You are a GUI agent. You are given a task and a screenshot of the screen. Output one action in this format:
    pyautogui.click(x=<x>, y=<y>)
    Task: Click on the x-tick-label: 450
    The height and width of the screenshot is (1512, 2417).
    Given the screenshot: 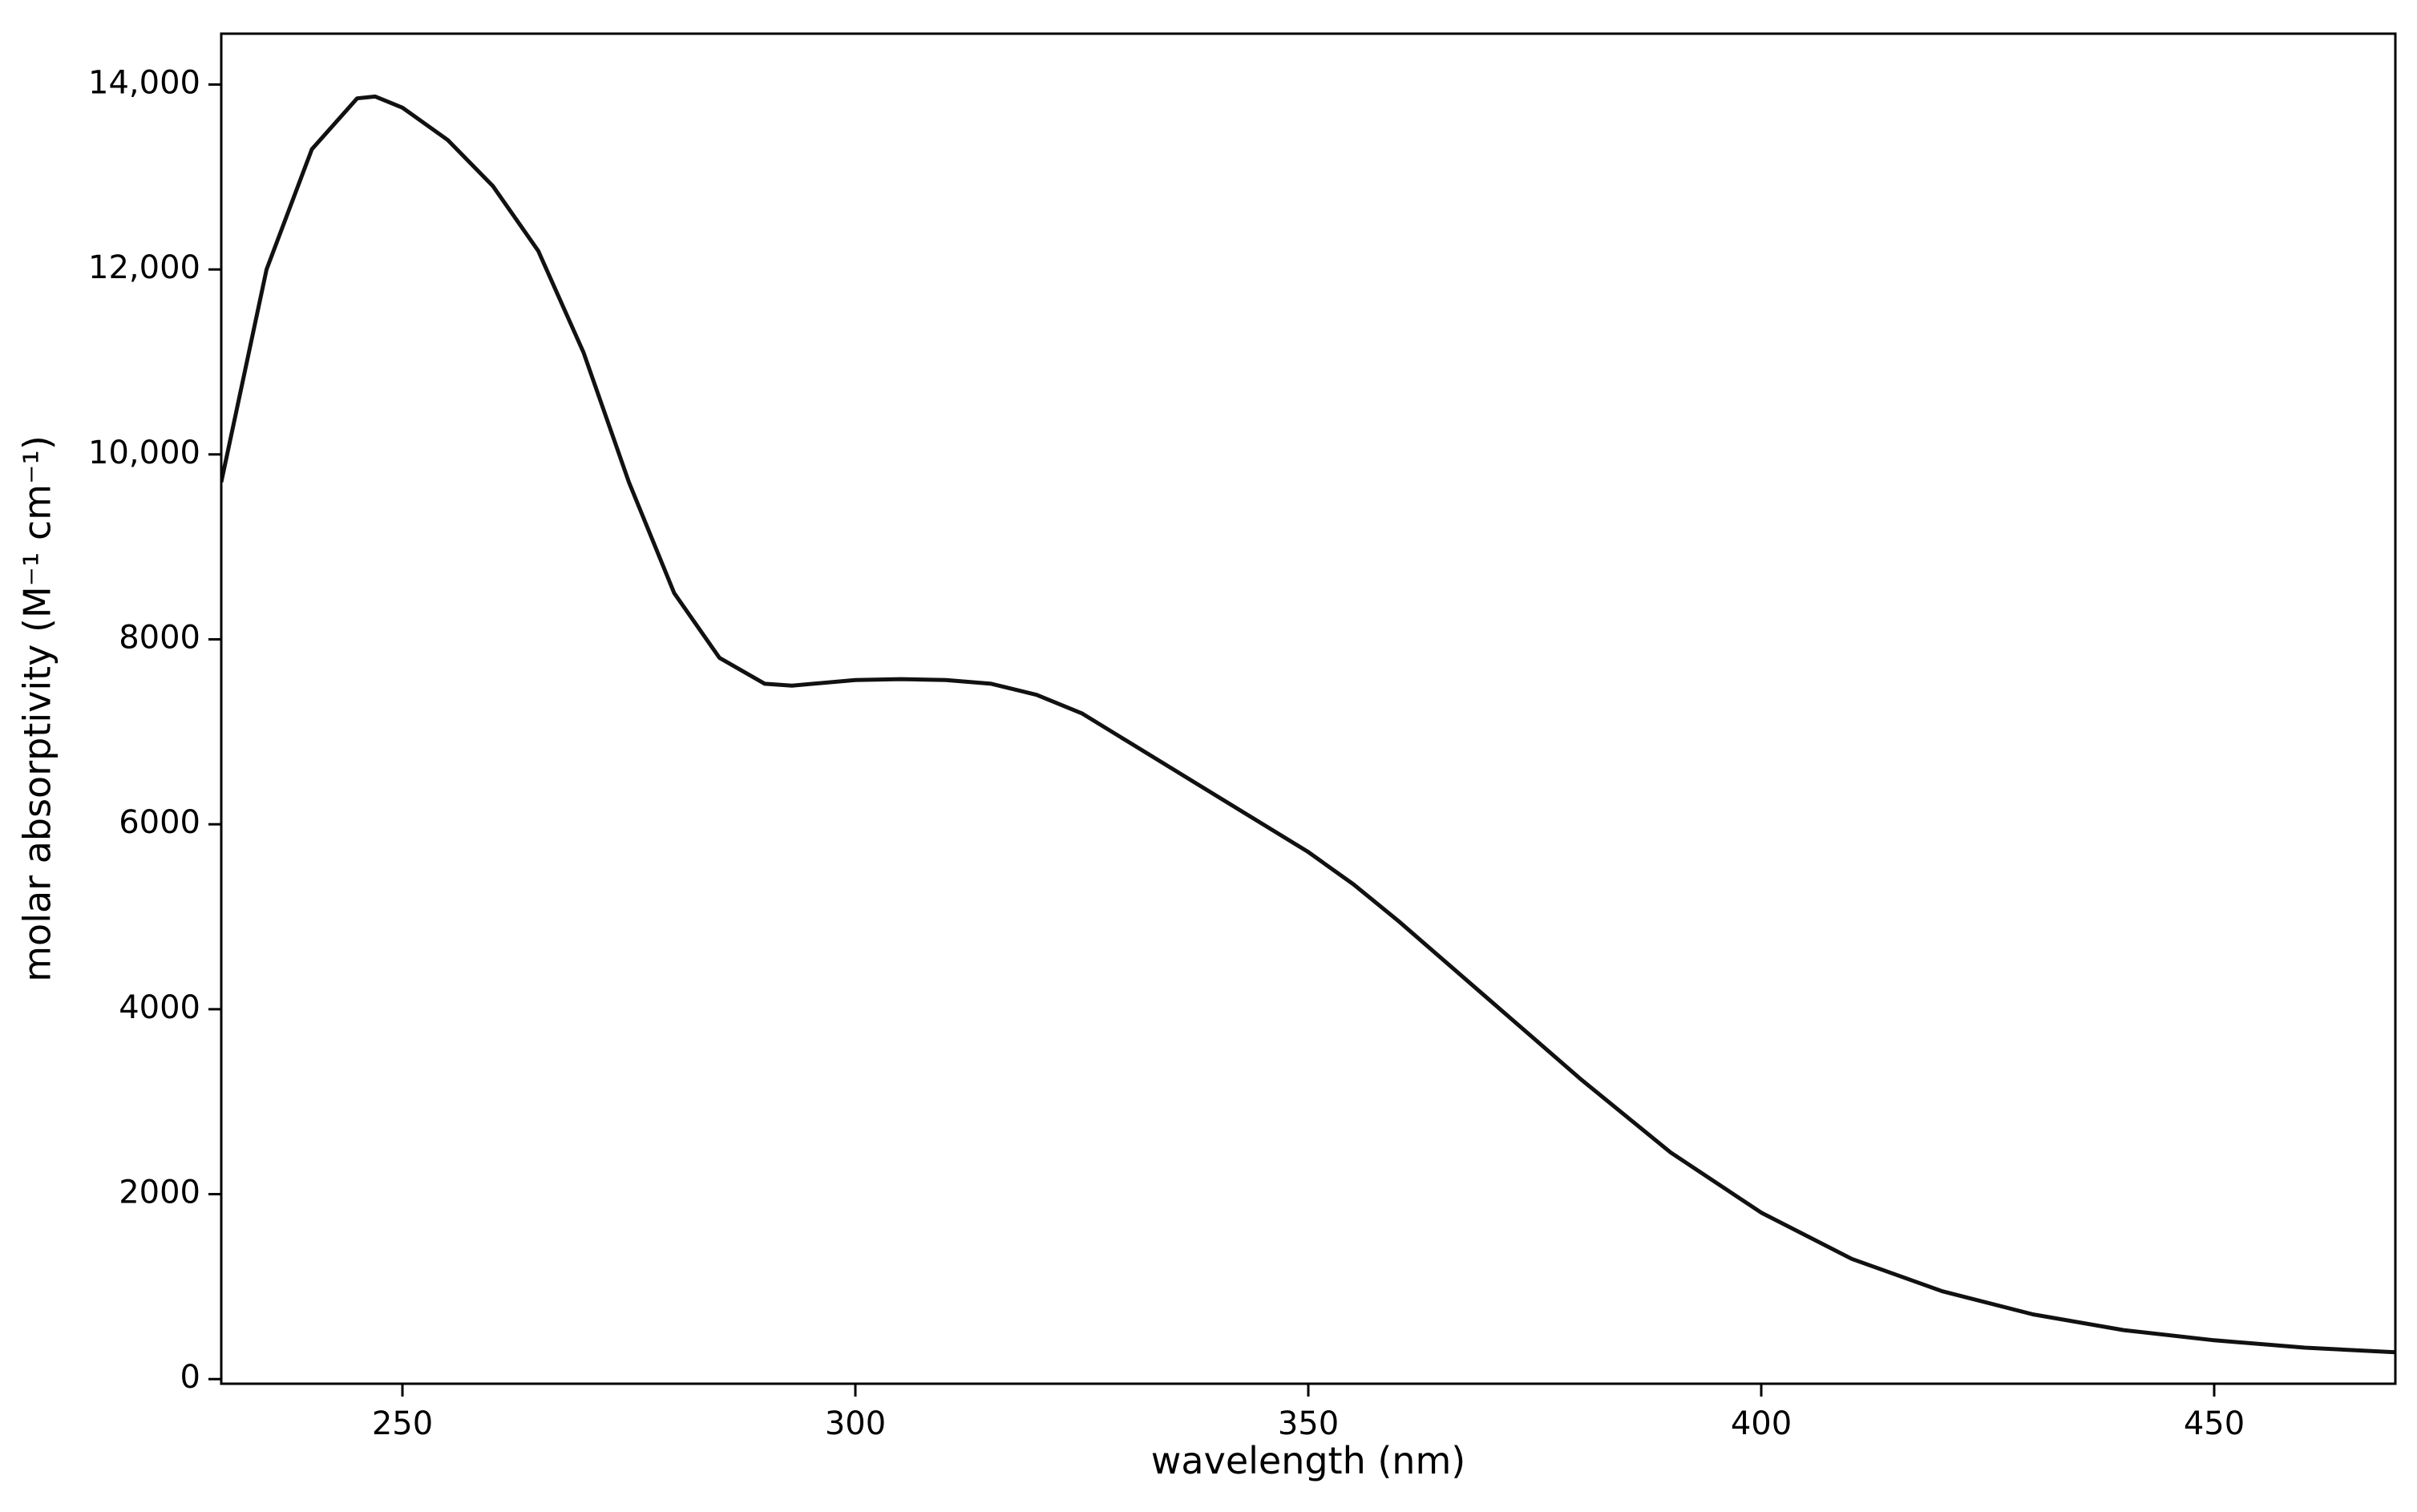 What is the action you would take?
    pyautogui.click(x=2214, y=1424)
    